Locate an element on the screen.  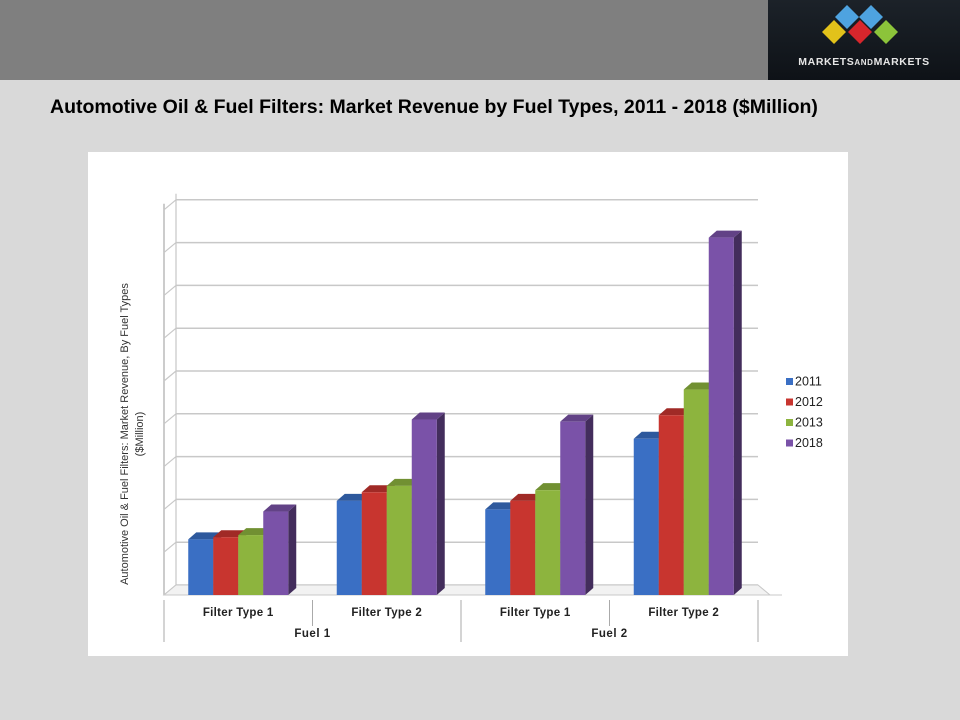
legend-item: 2013 is located at coordinates (804, 423).